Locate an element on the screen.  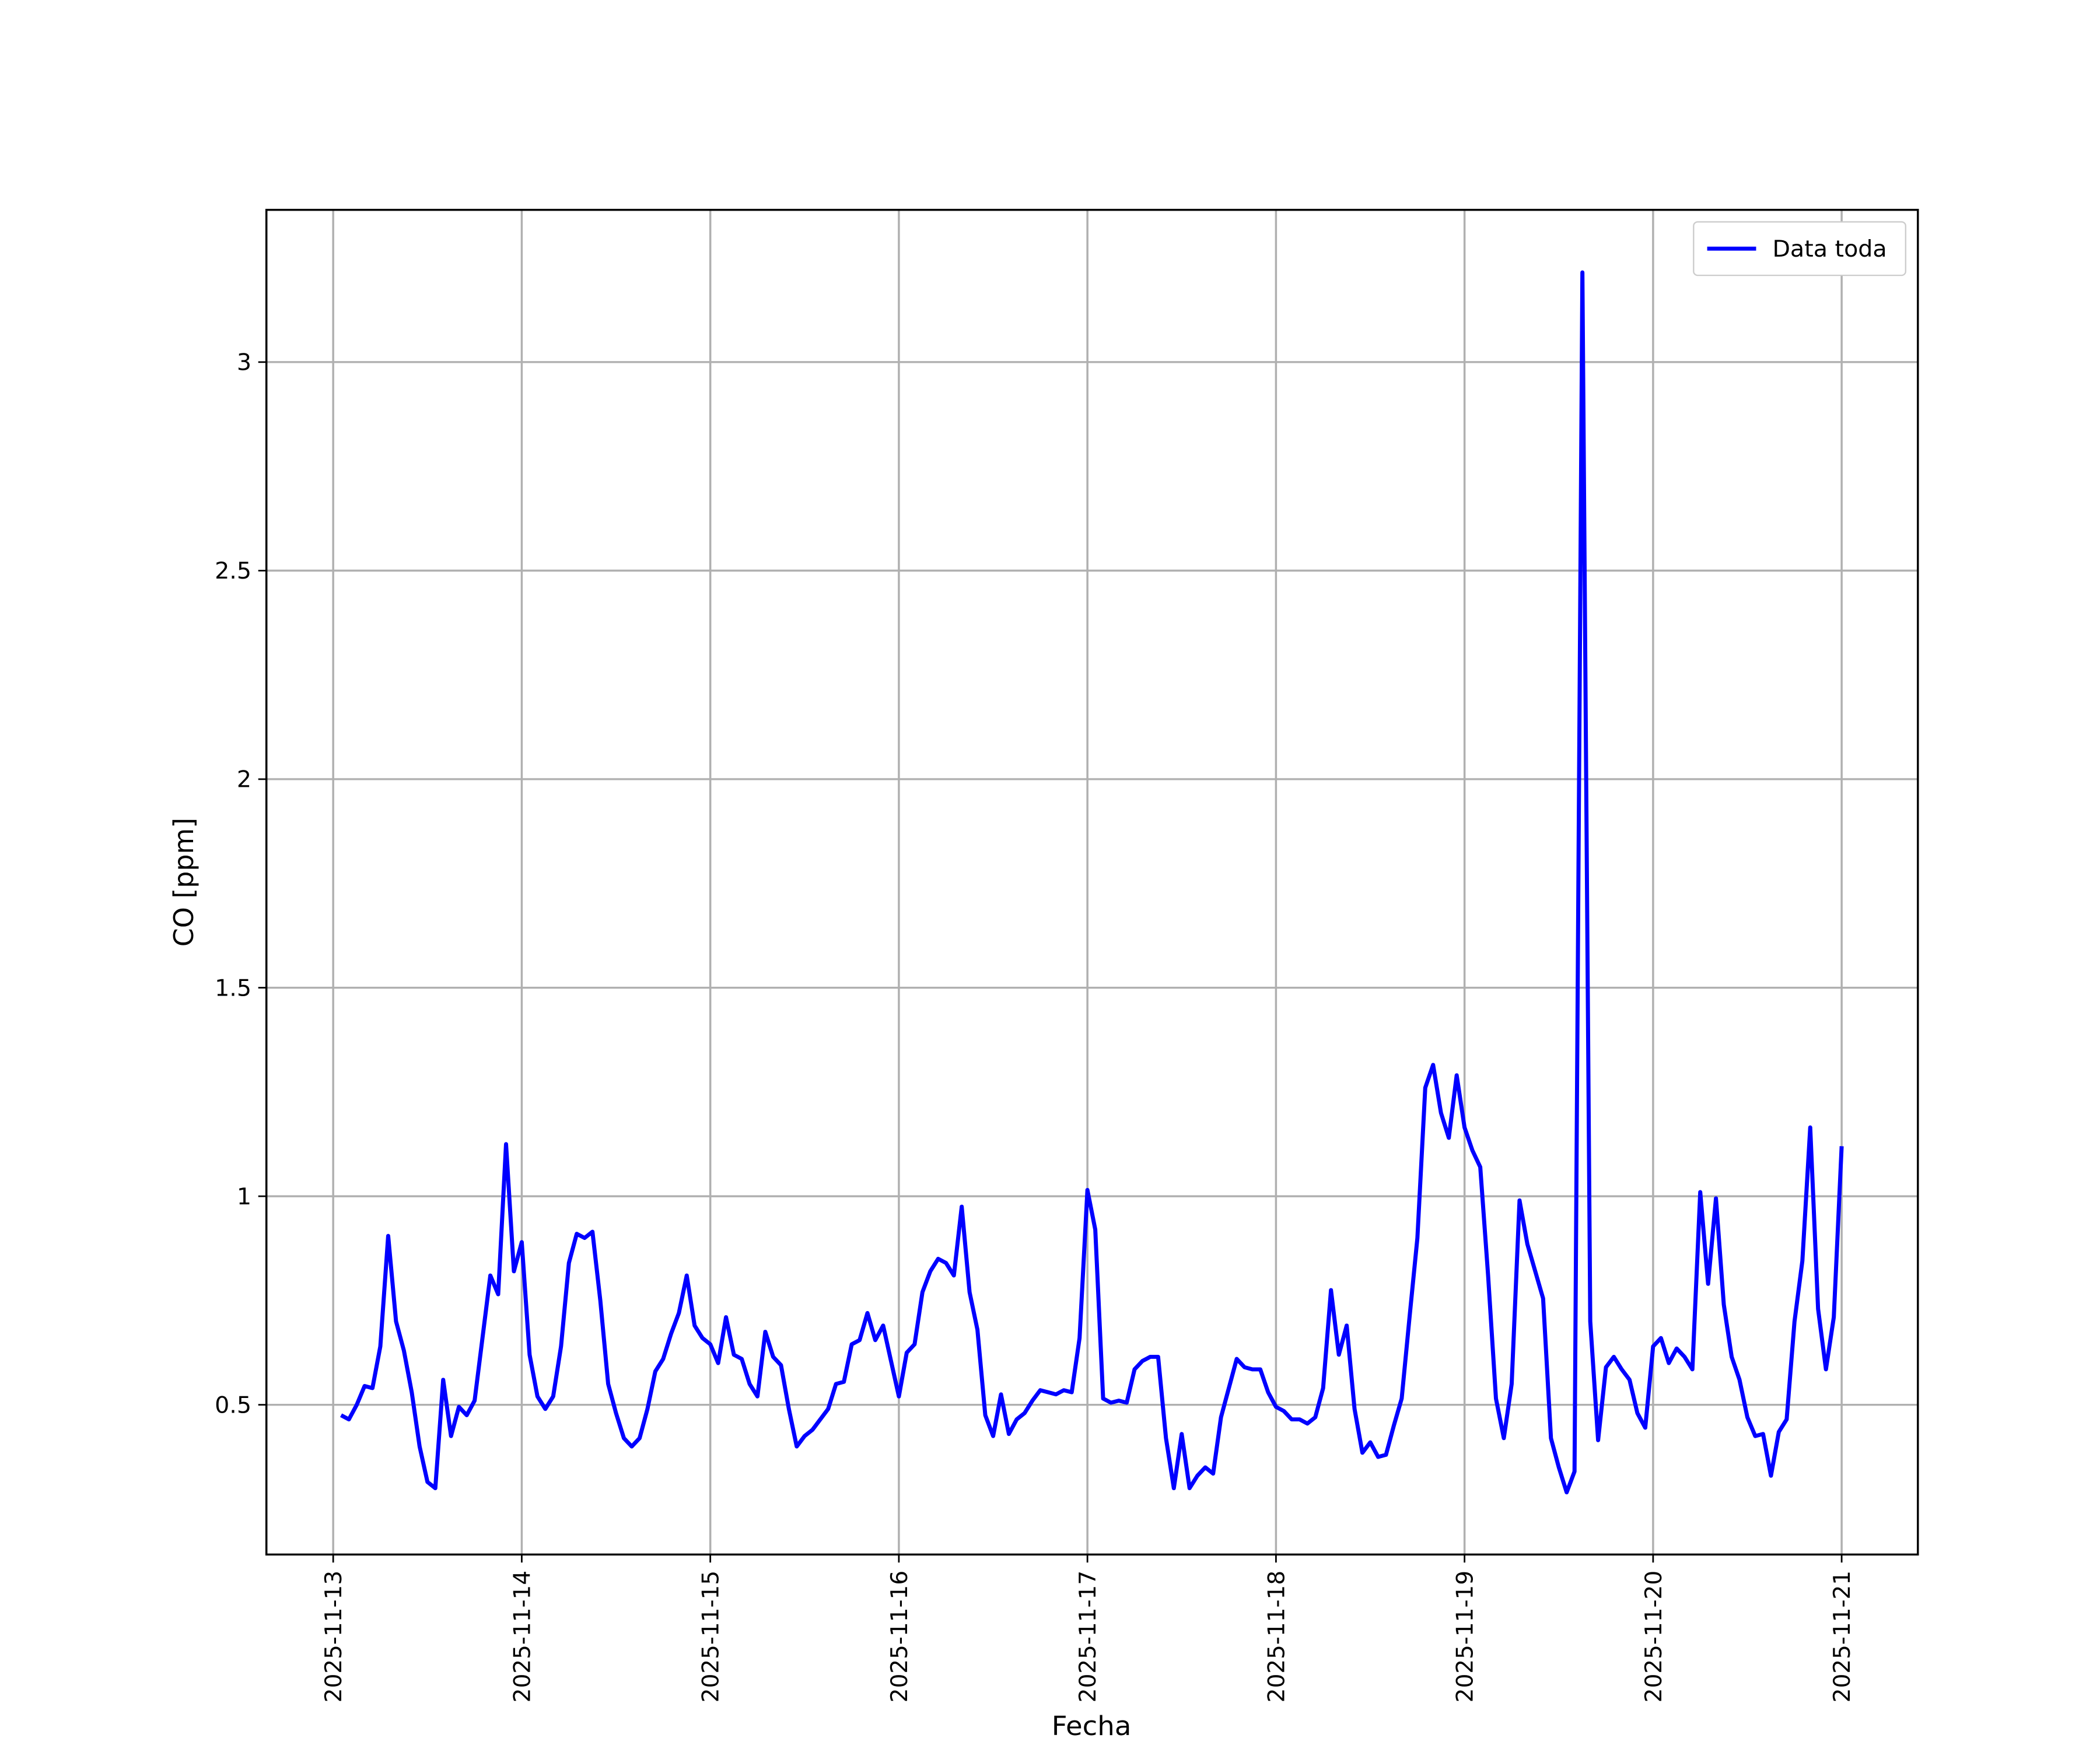
y-tick-label: 2 is located at coordinates (244, 780).